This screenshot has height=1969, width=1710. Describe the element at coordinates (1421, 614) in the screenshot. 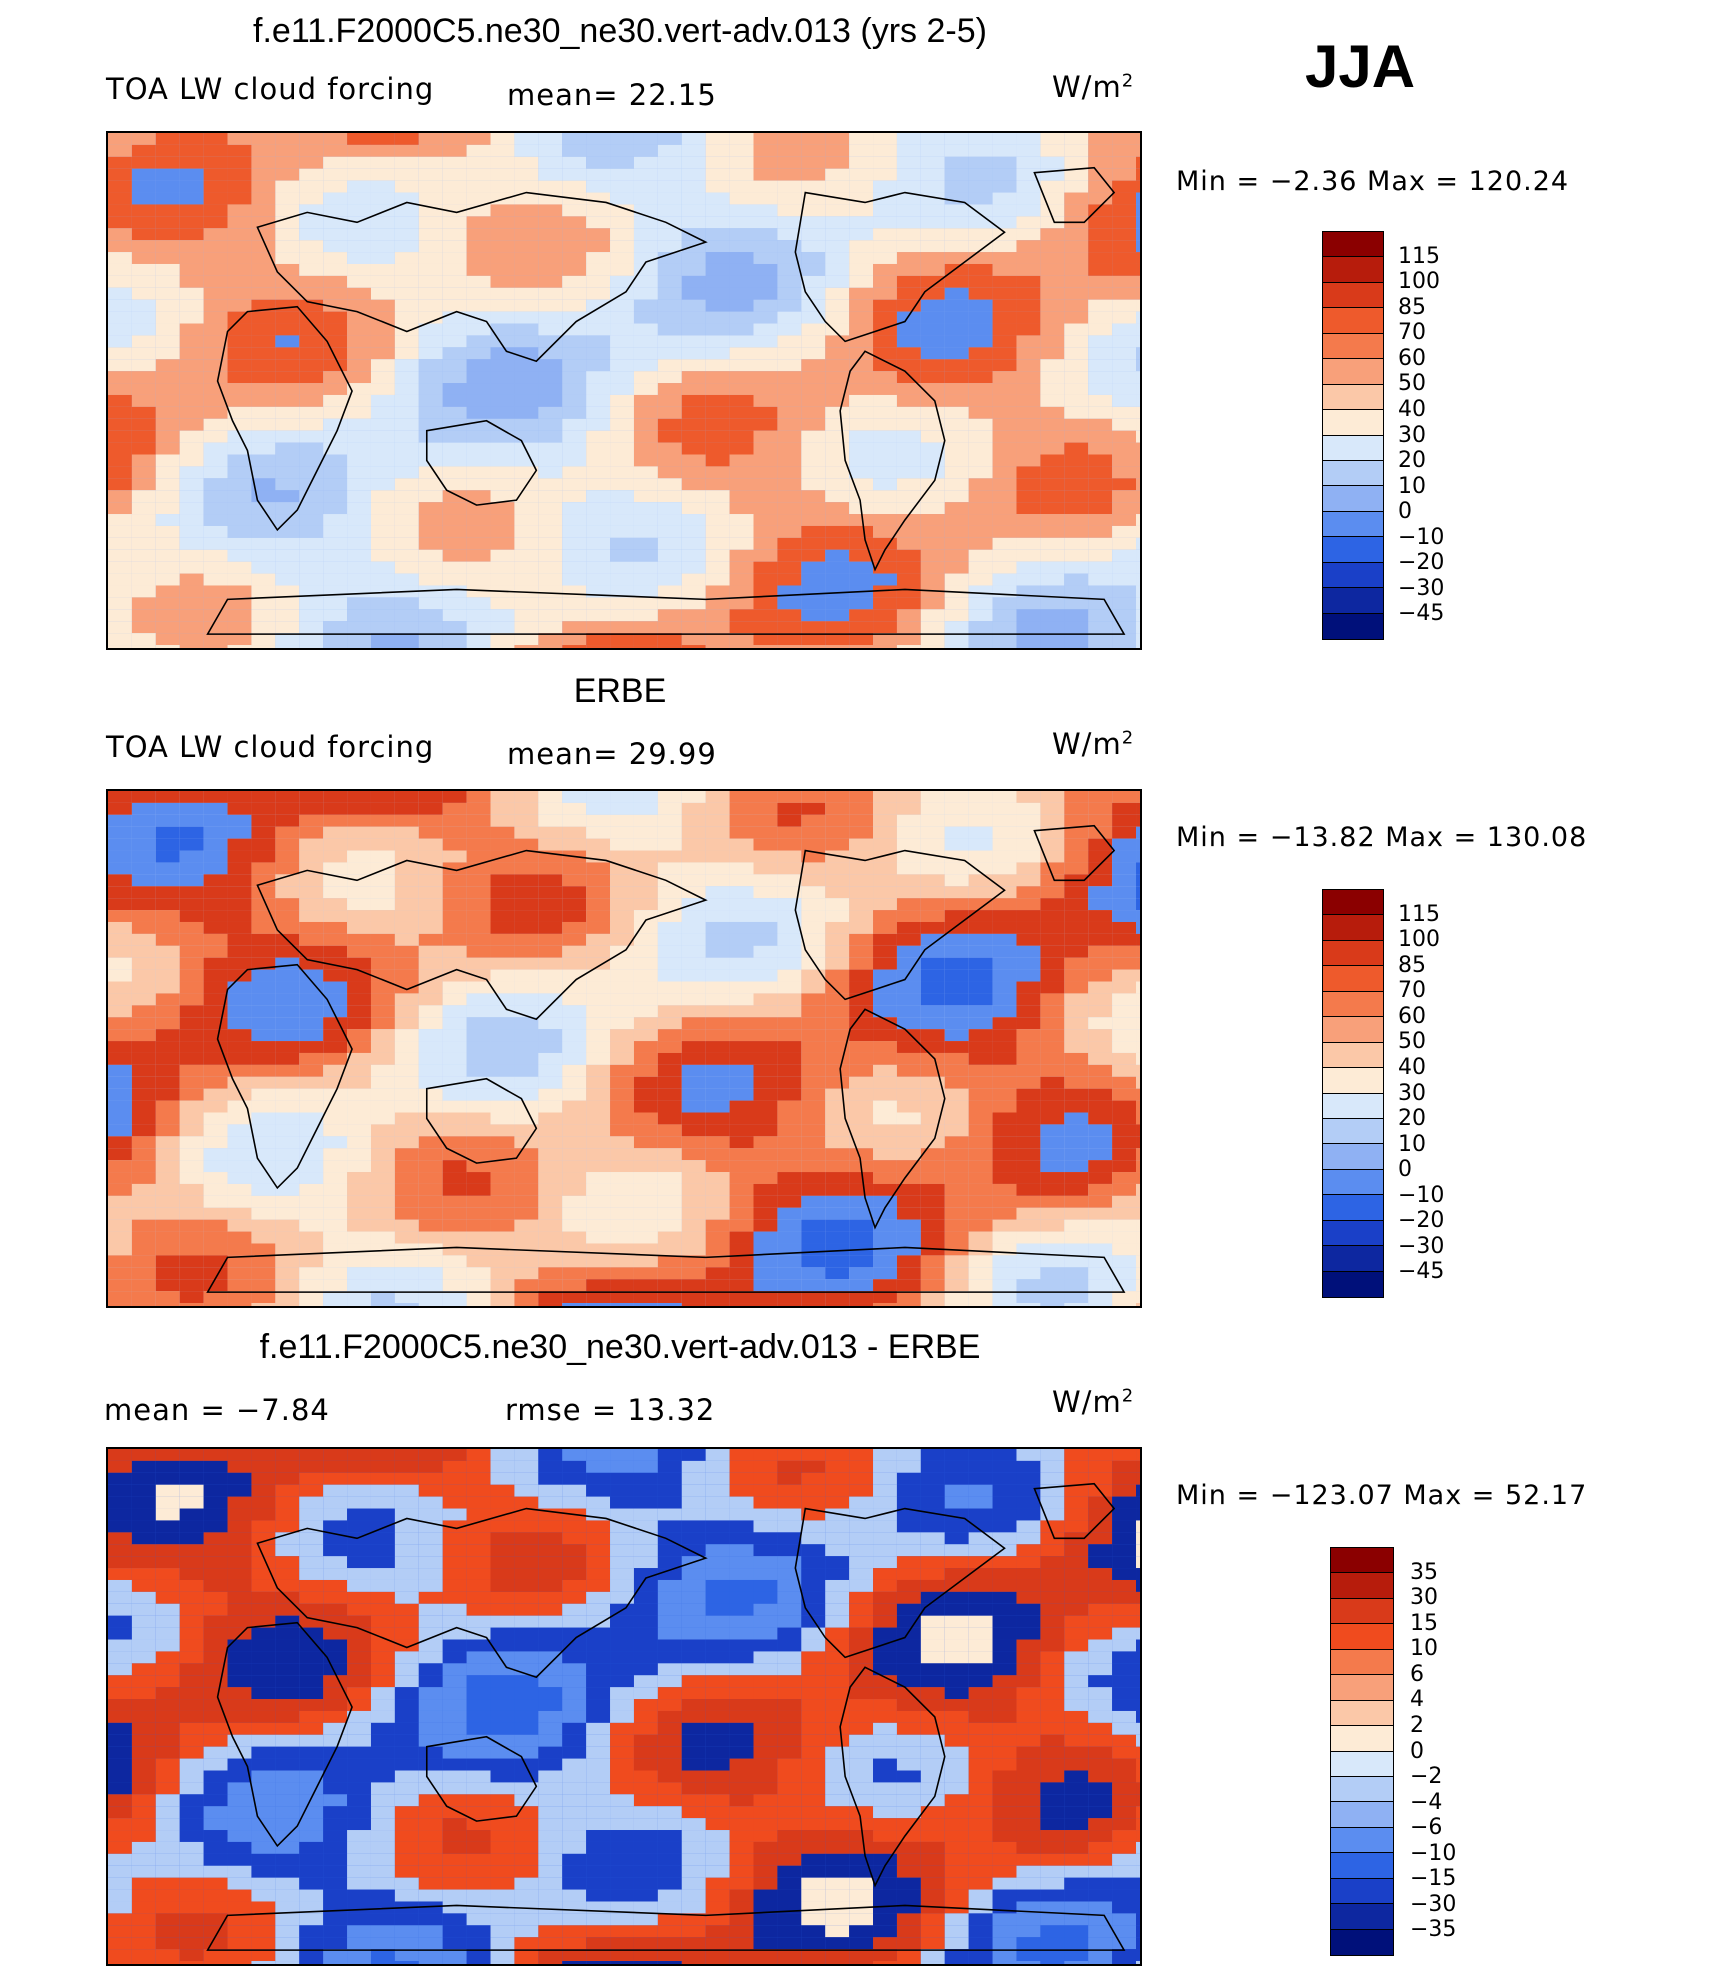

I see `colorbar-tick-label: −45` at that location.